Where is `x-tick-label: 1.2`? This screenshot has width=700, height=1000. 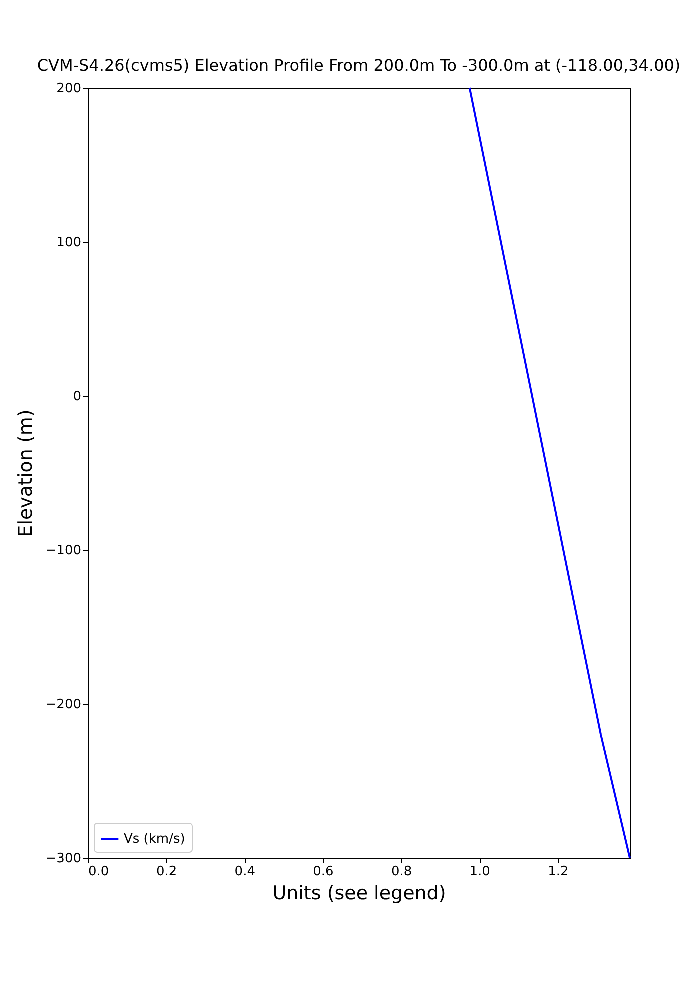
x-tick-label: 1.2 is located at coordinates (558, 872).